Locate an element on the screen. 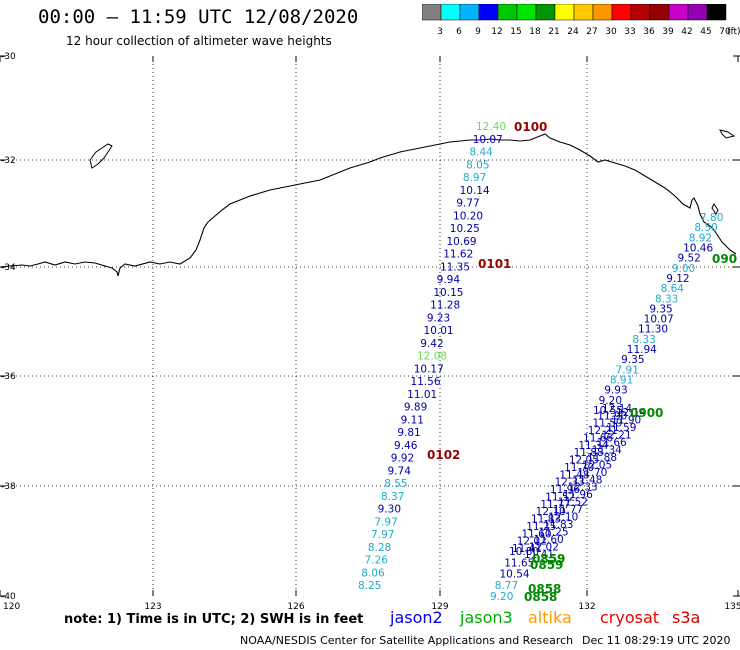  wave-height-label-dense: 11.88 is located at coordinates (602, 458).